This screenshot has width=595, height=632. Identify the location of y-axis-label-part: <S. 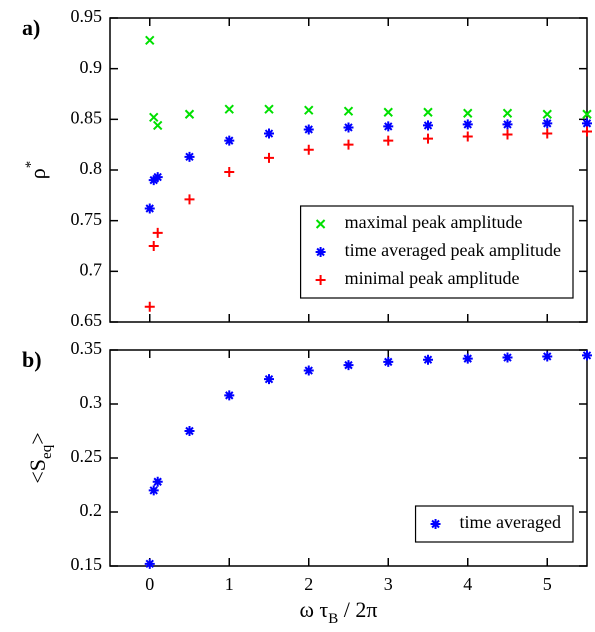
(37, 471).